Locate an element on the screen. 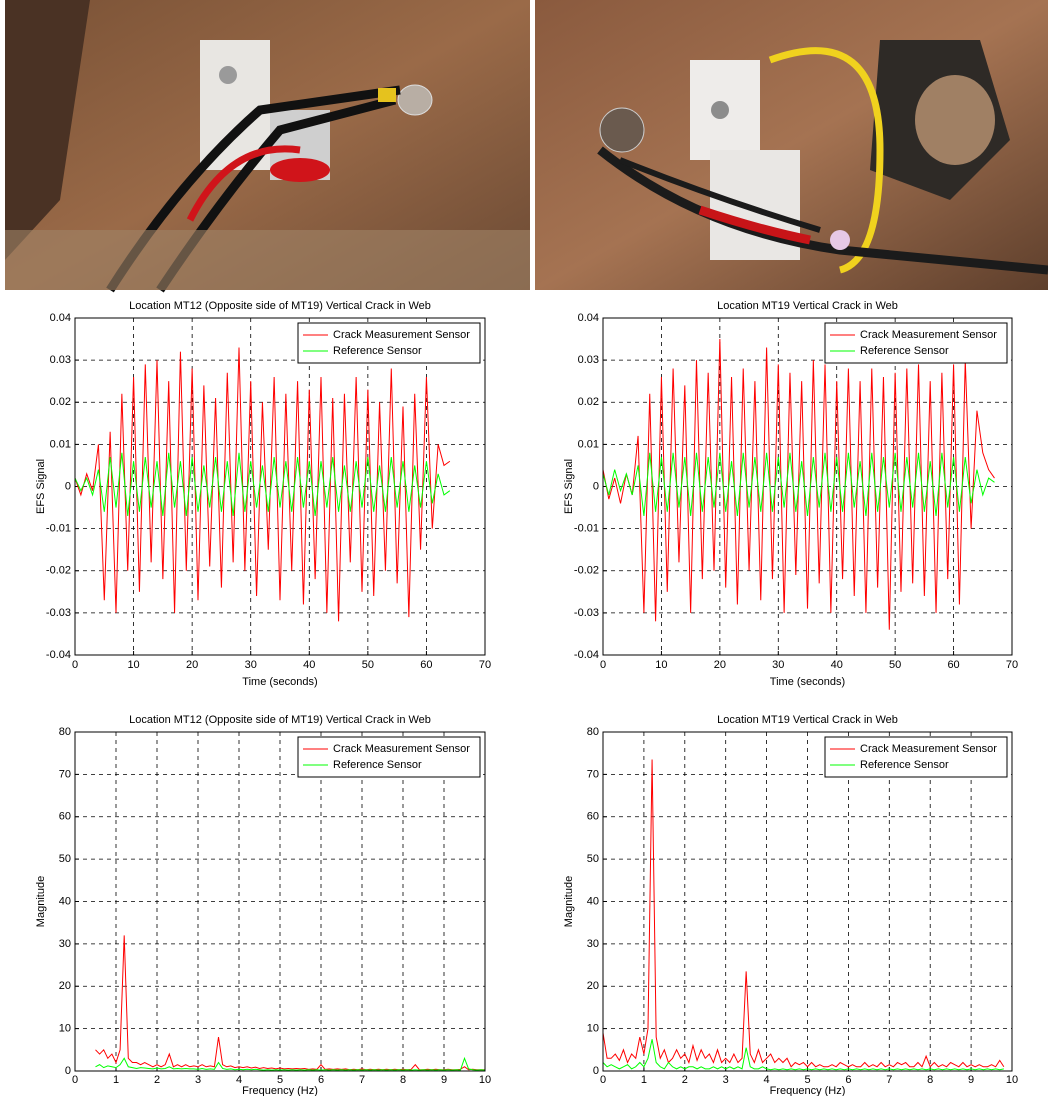  chart-title: Location MT19 Vertical Crack in Web is located at coordinates (807, 720).